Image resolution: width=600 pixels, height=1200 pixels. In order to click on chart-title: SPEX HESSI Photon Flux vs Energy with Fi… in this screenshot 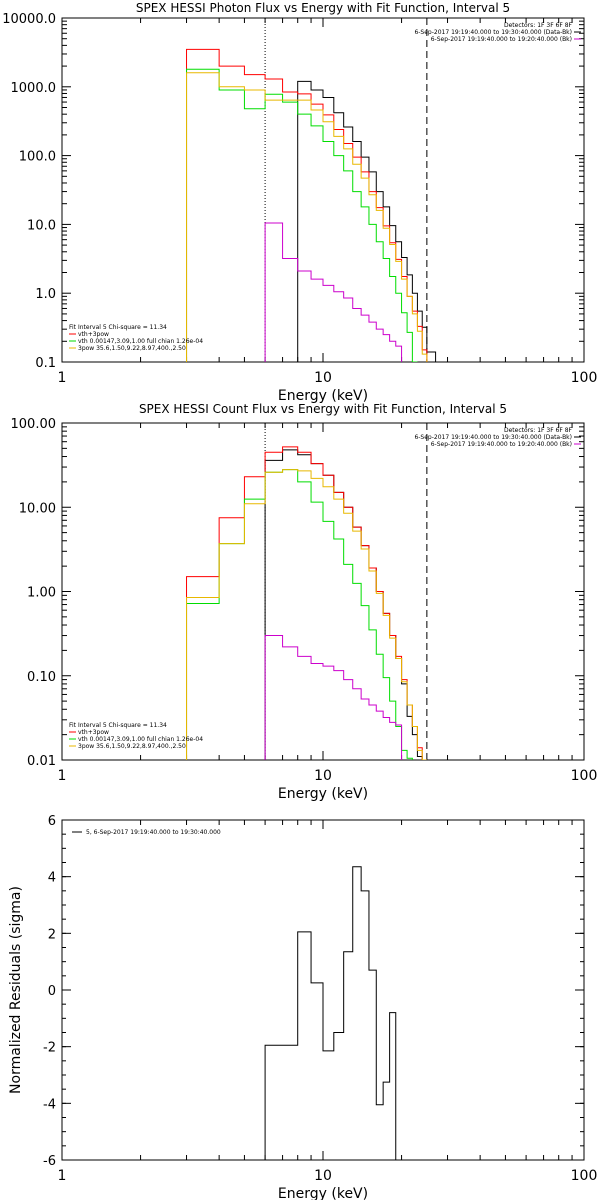, I will do `click(323, 8)`.